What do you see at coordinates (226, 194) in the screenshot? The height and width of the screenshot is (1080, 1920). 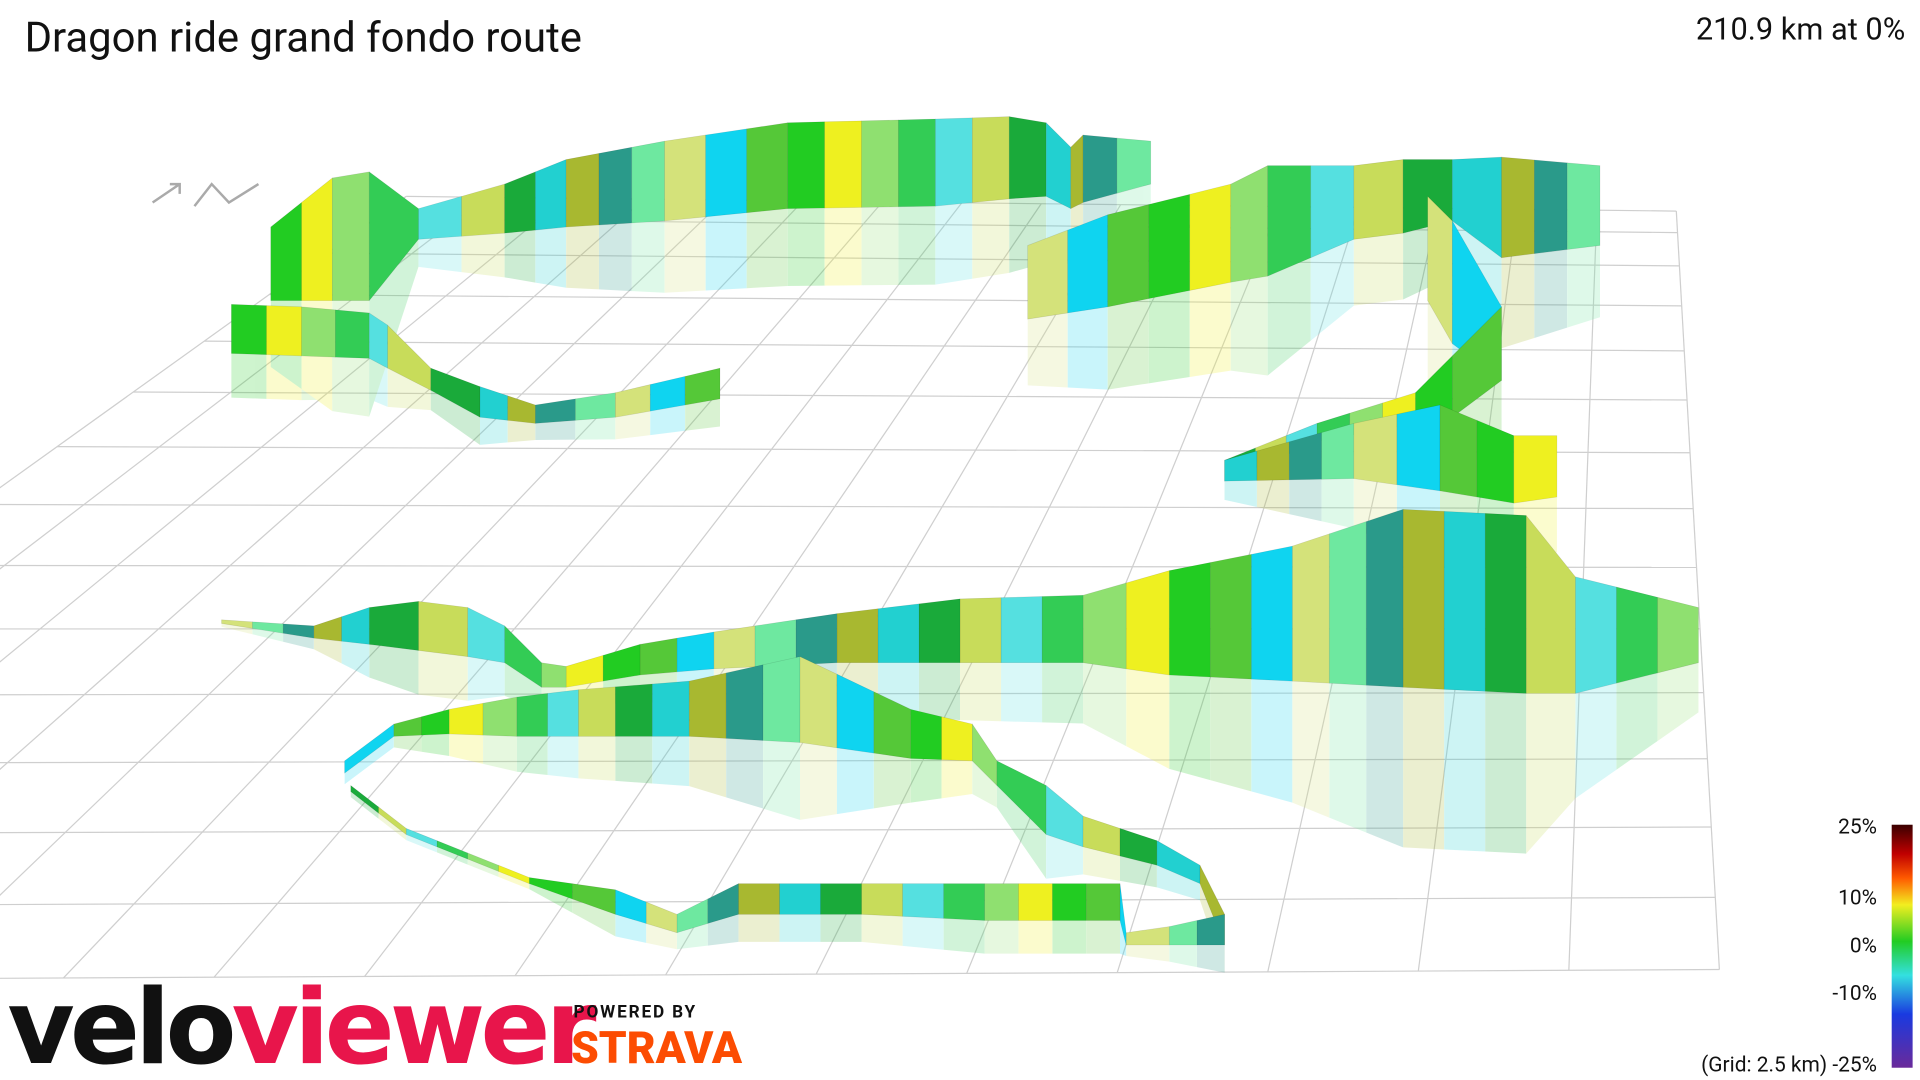 I see `profile-icon` at bounding box center [226, 194].